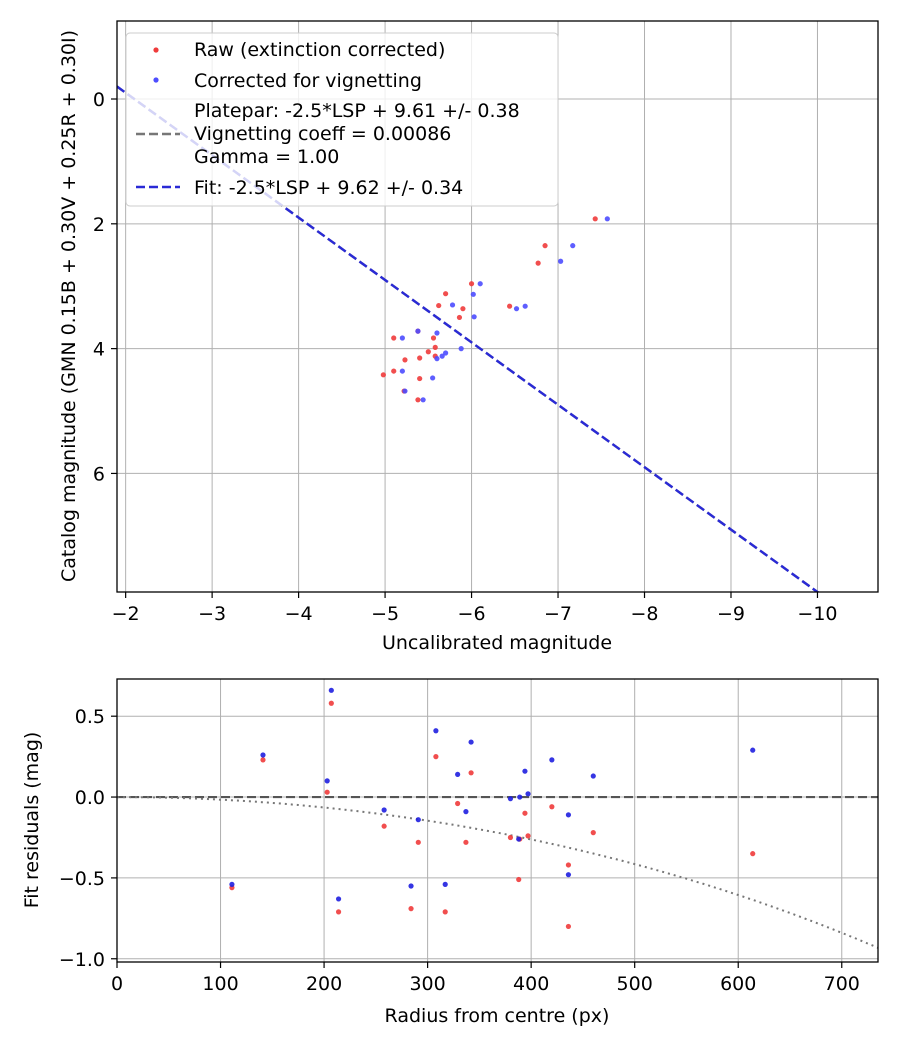  I want to click on legend-label-platepar: Platepar: -2.5*LSP + 9.61 +/- 0.38, so click(357, 111).